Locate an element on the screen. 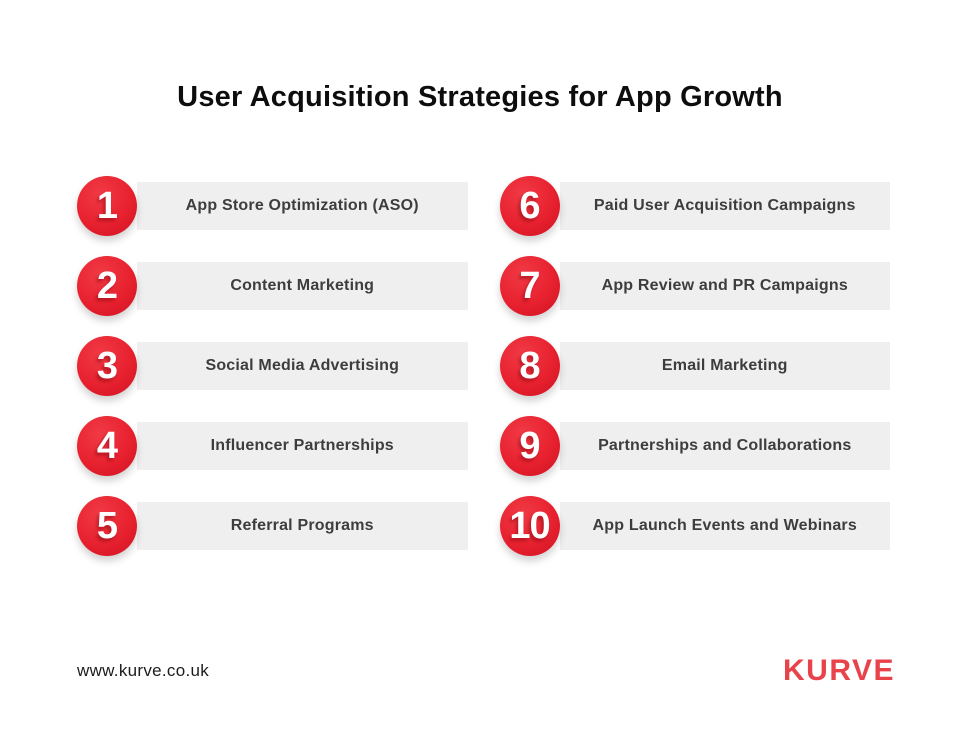  item-number-badge: 2 is located at coordinates (107, 285).